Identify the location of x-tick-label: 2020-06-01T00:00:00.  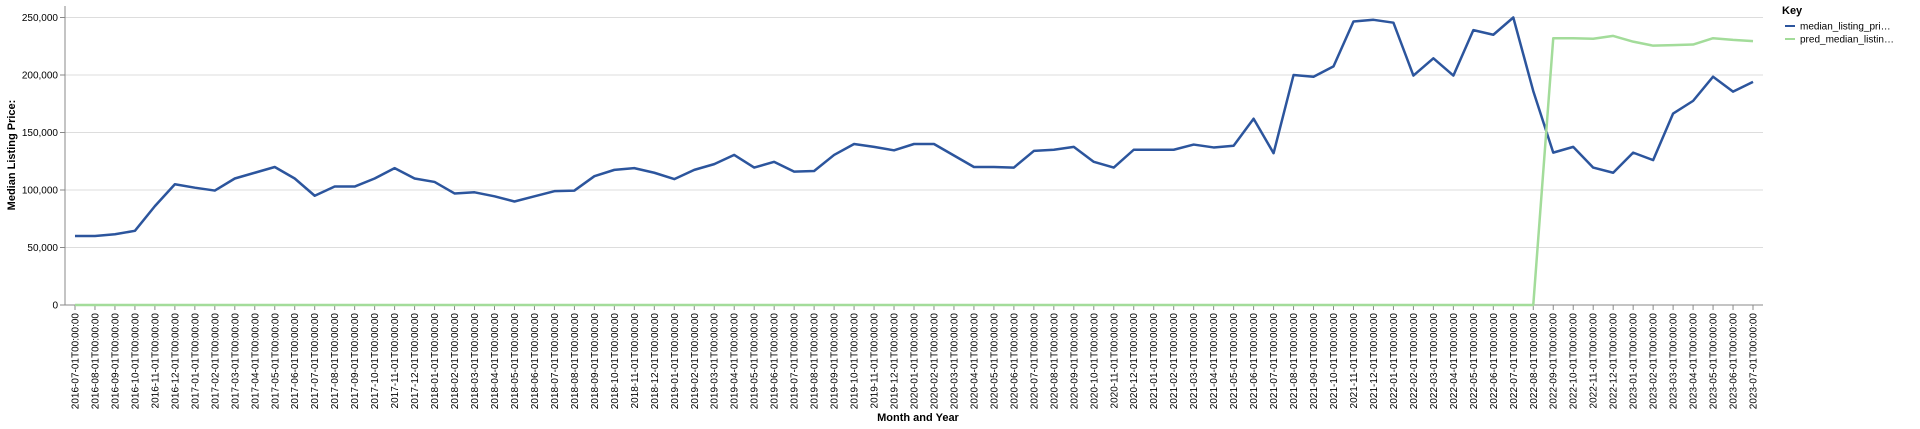
(1014, 361).